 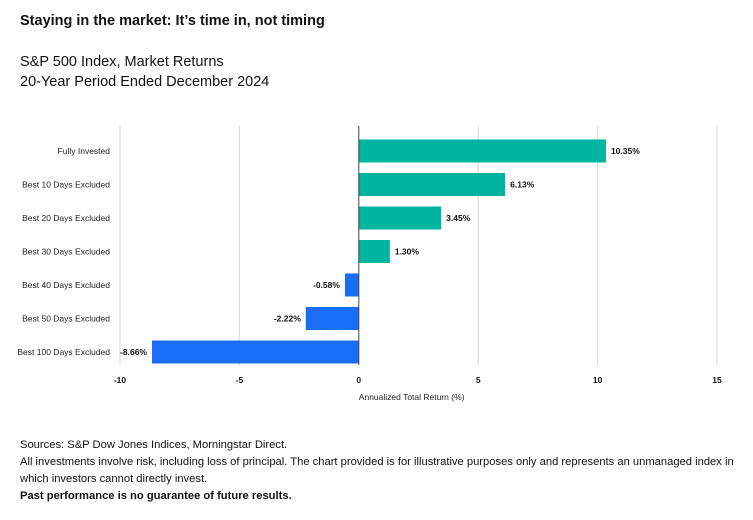 I want to click on x-tick-label-0: -10, so click(x=120, y=380).